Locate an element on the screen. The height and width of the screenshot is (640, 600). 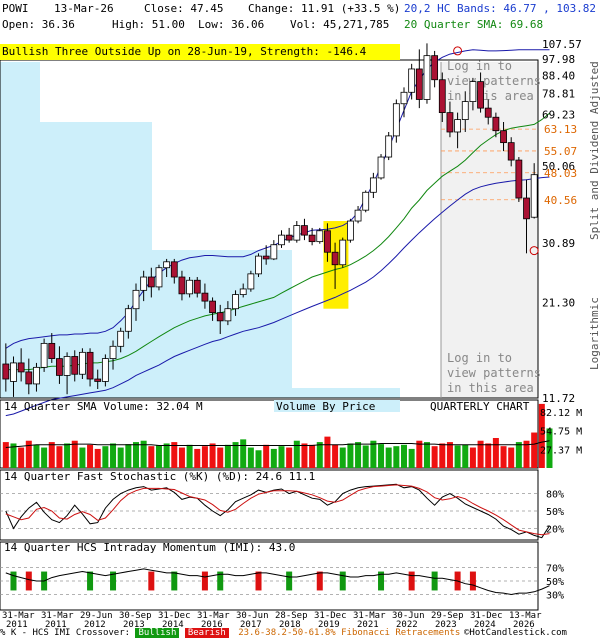
x-tick-year: 2013 is located at coordinates (134, 624).